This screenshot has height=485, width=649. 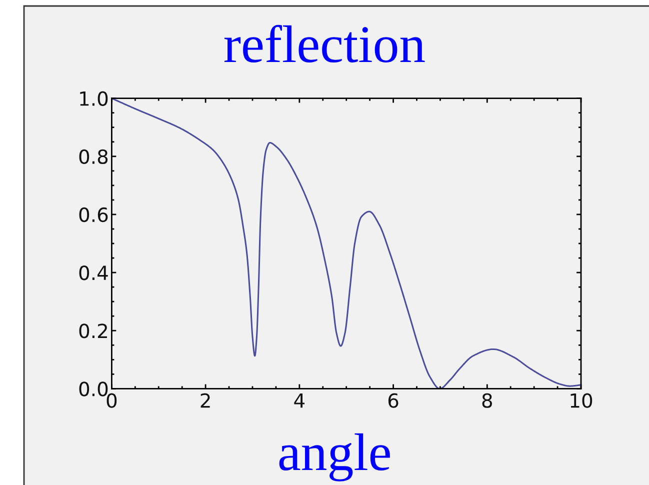 What do you see at coordinates (324, 43) in the screenshot?
I see `chart-title: reflection` at bounding box center [324, 43].